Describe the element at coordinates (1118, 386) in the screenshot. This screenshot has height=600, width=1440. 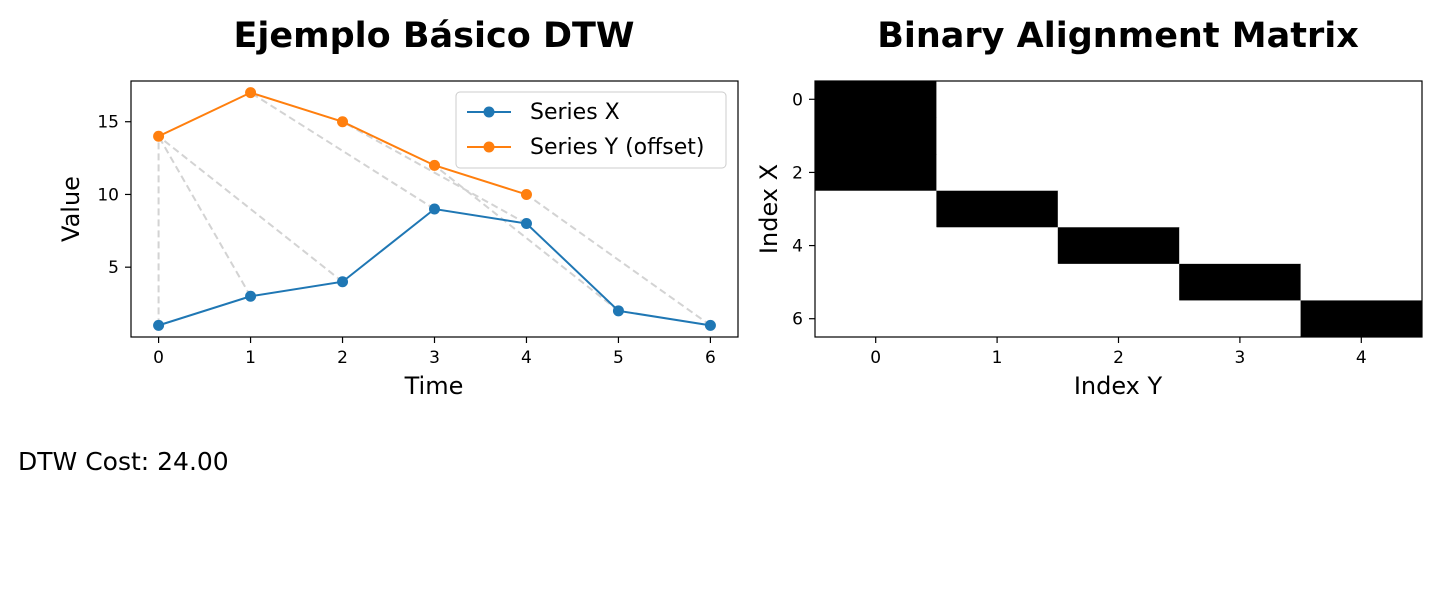
I see `chart2-x-axis-label: Index Y` at that location.